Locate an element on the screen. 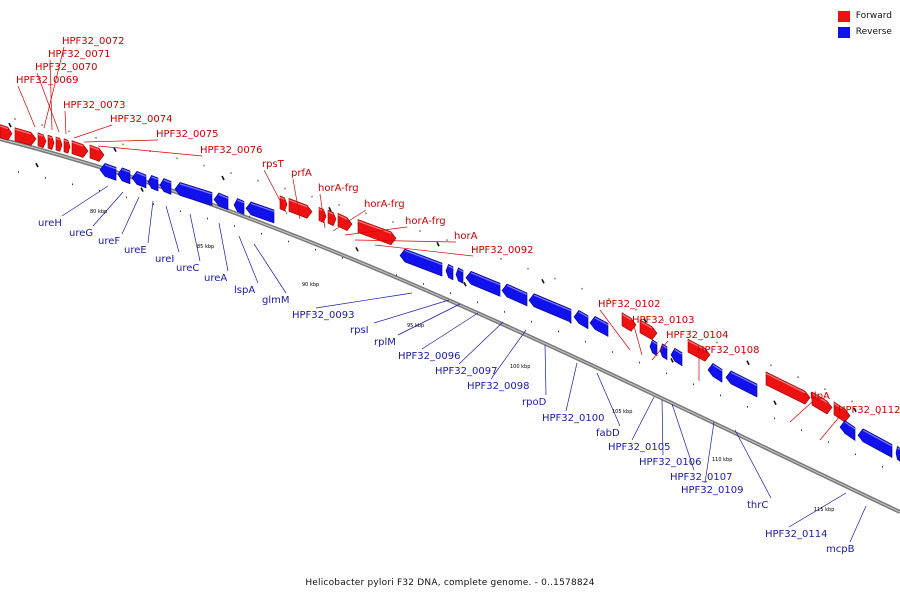  scale-label: 90 kbp is located at coordinates (310, 285).